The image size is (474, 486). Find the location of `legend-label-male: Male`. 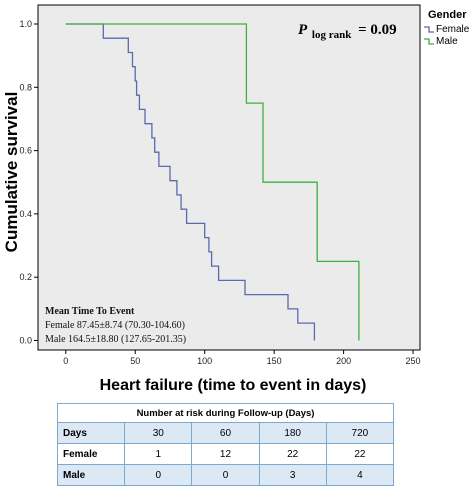

legend-label-male: Male is located at coordinates (447, 41).